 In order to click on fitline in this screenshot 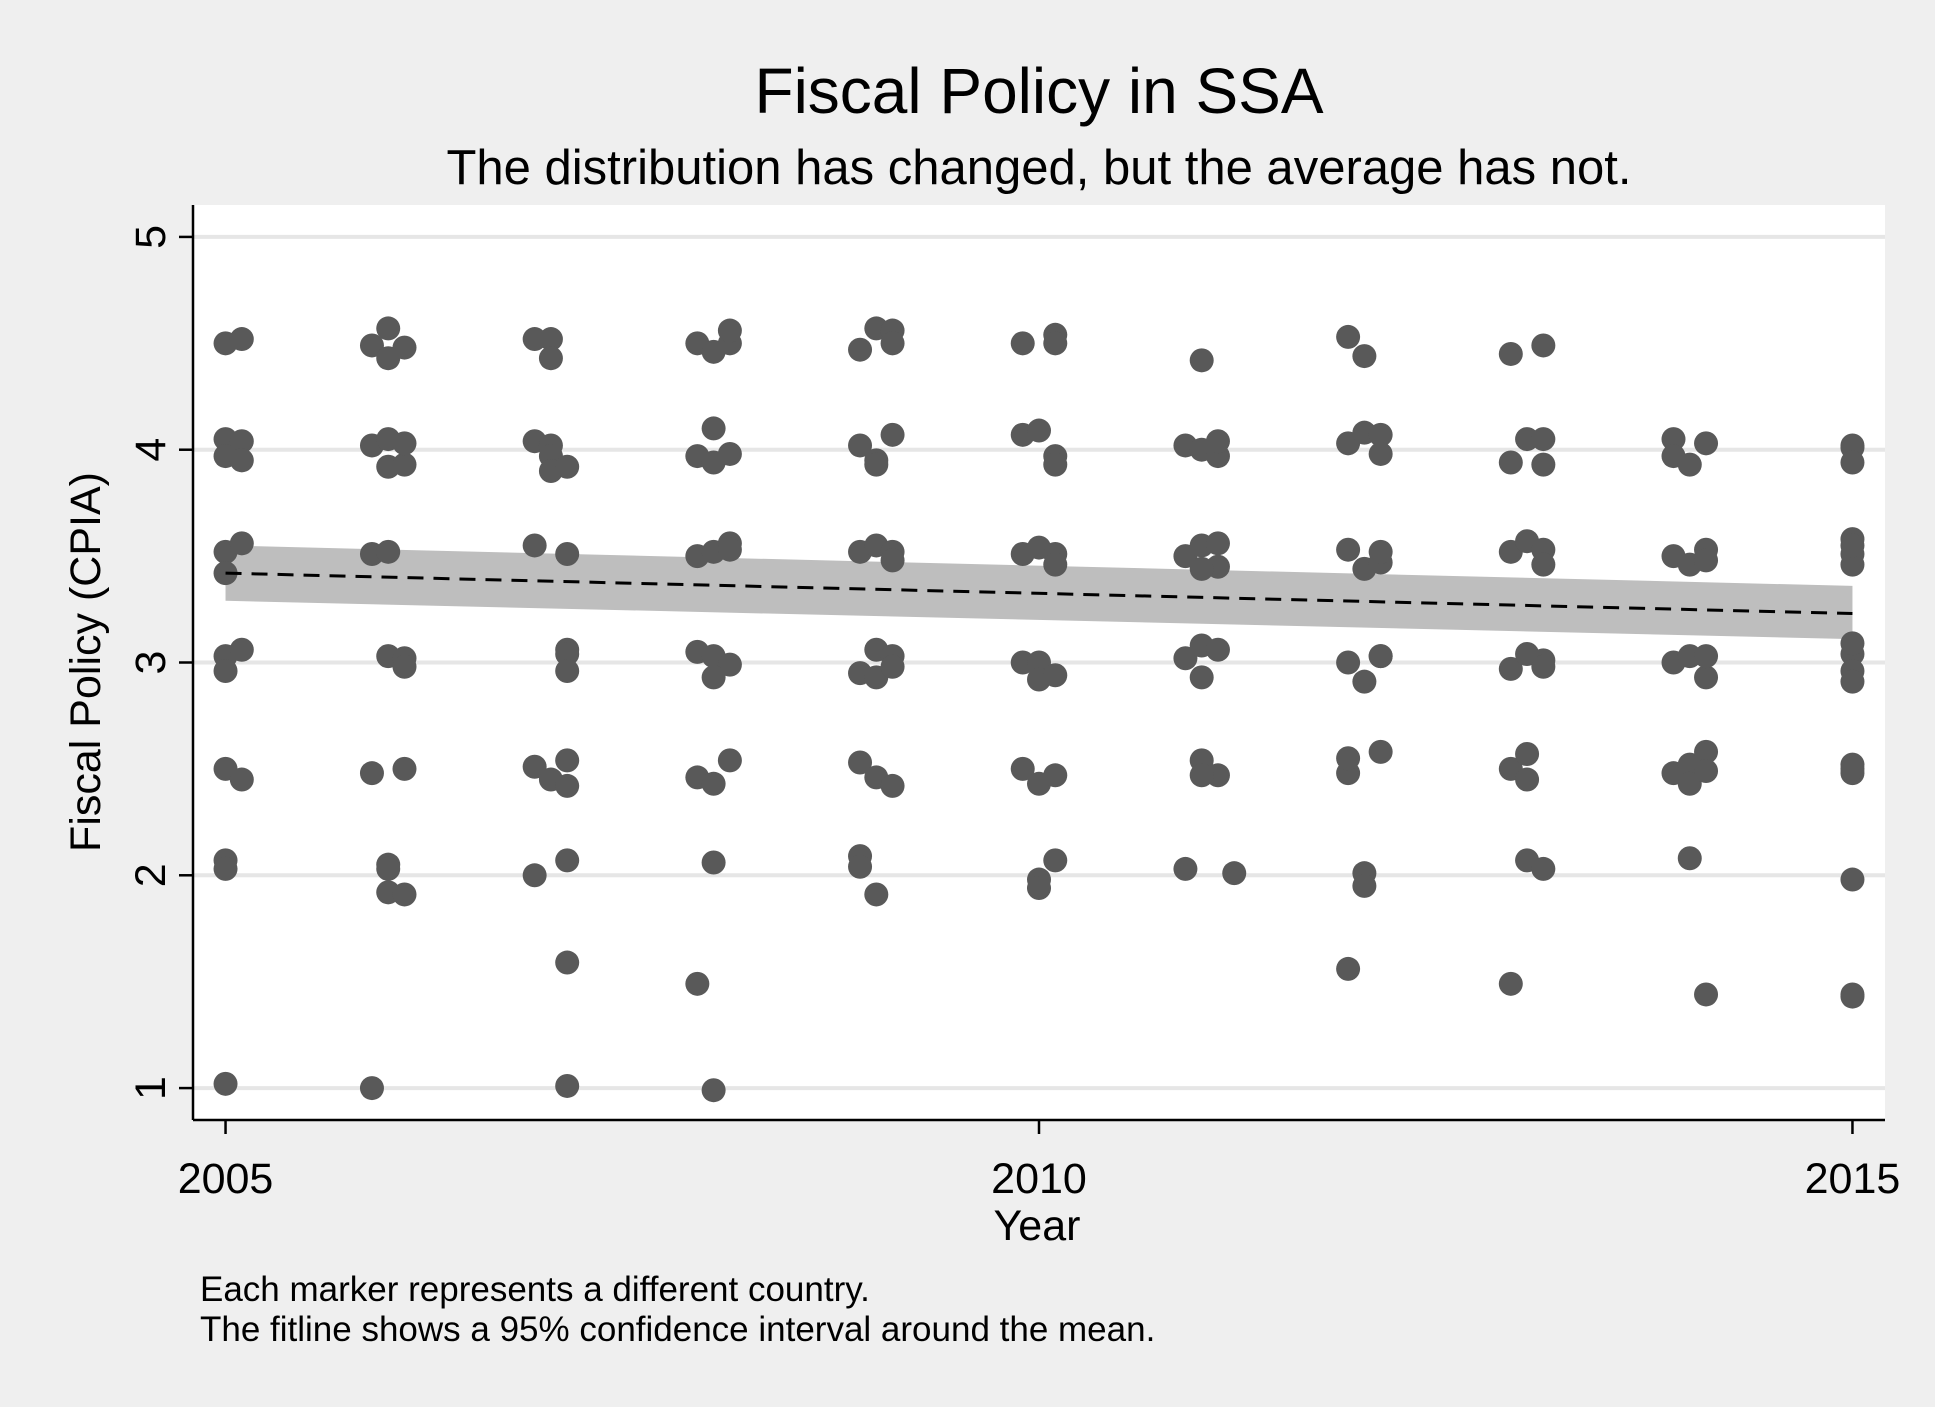, I will do `click(1039, 593)`.